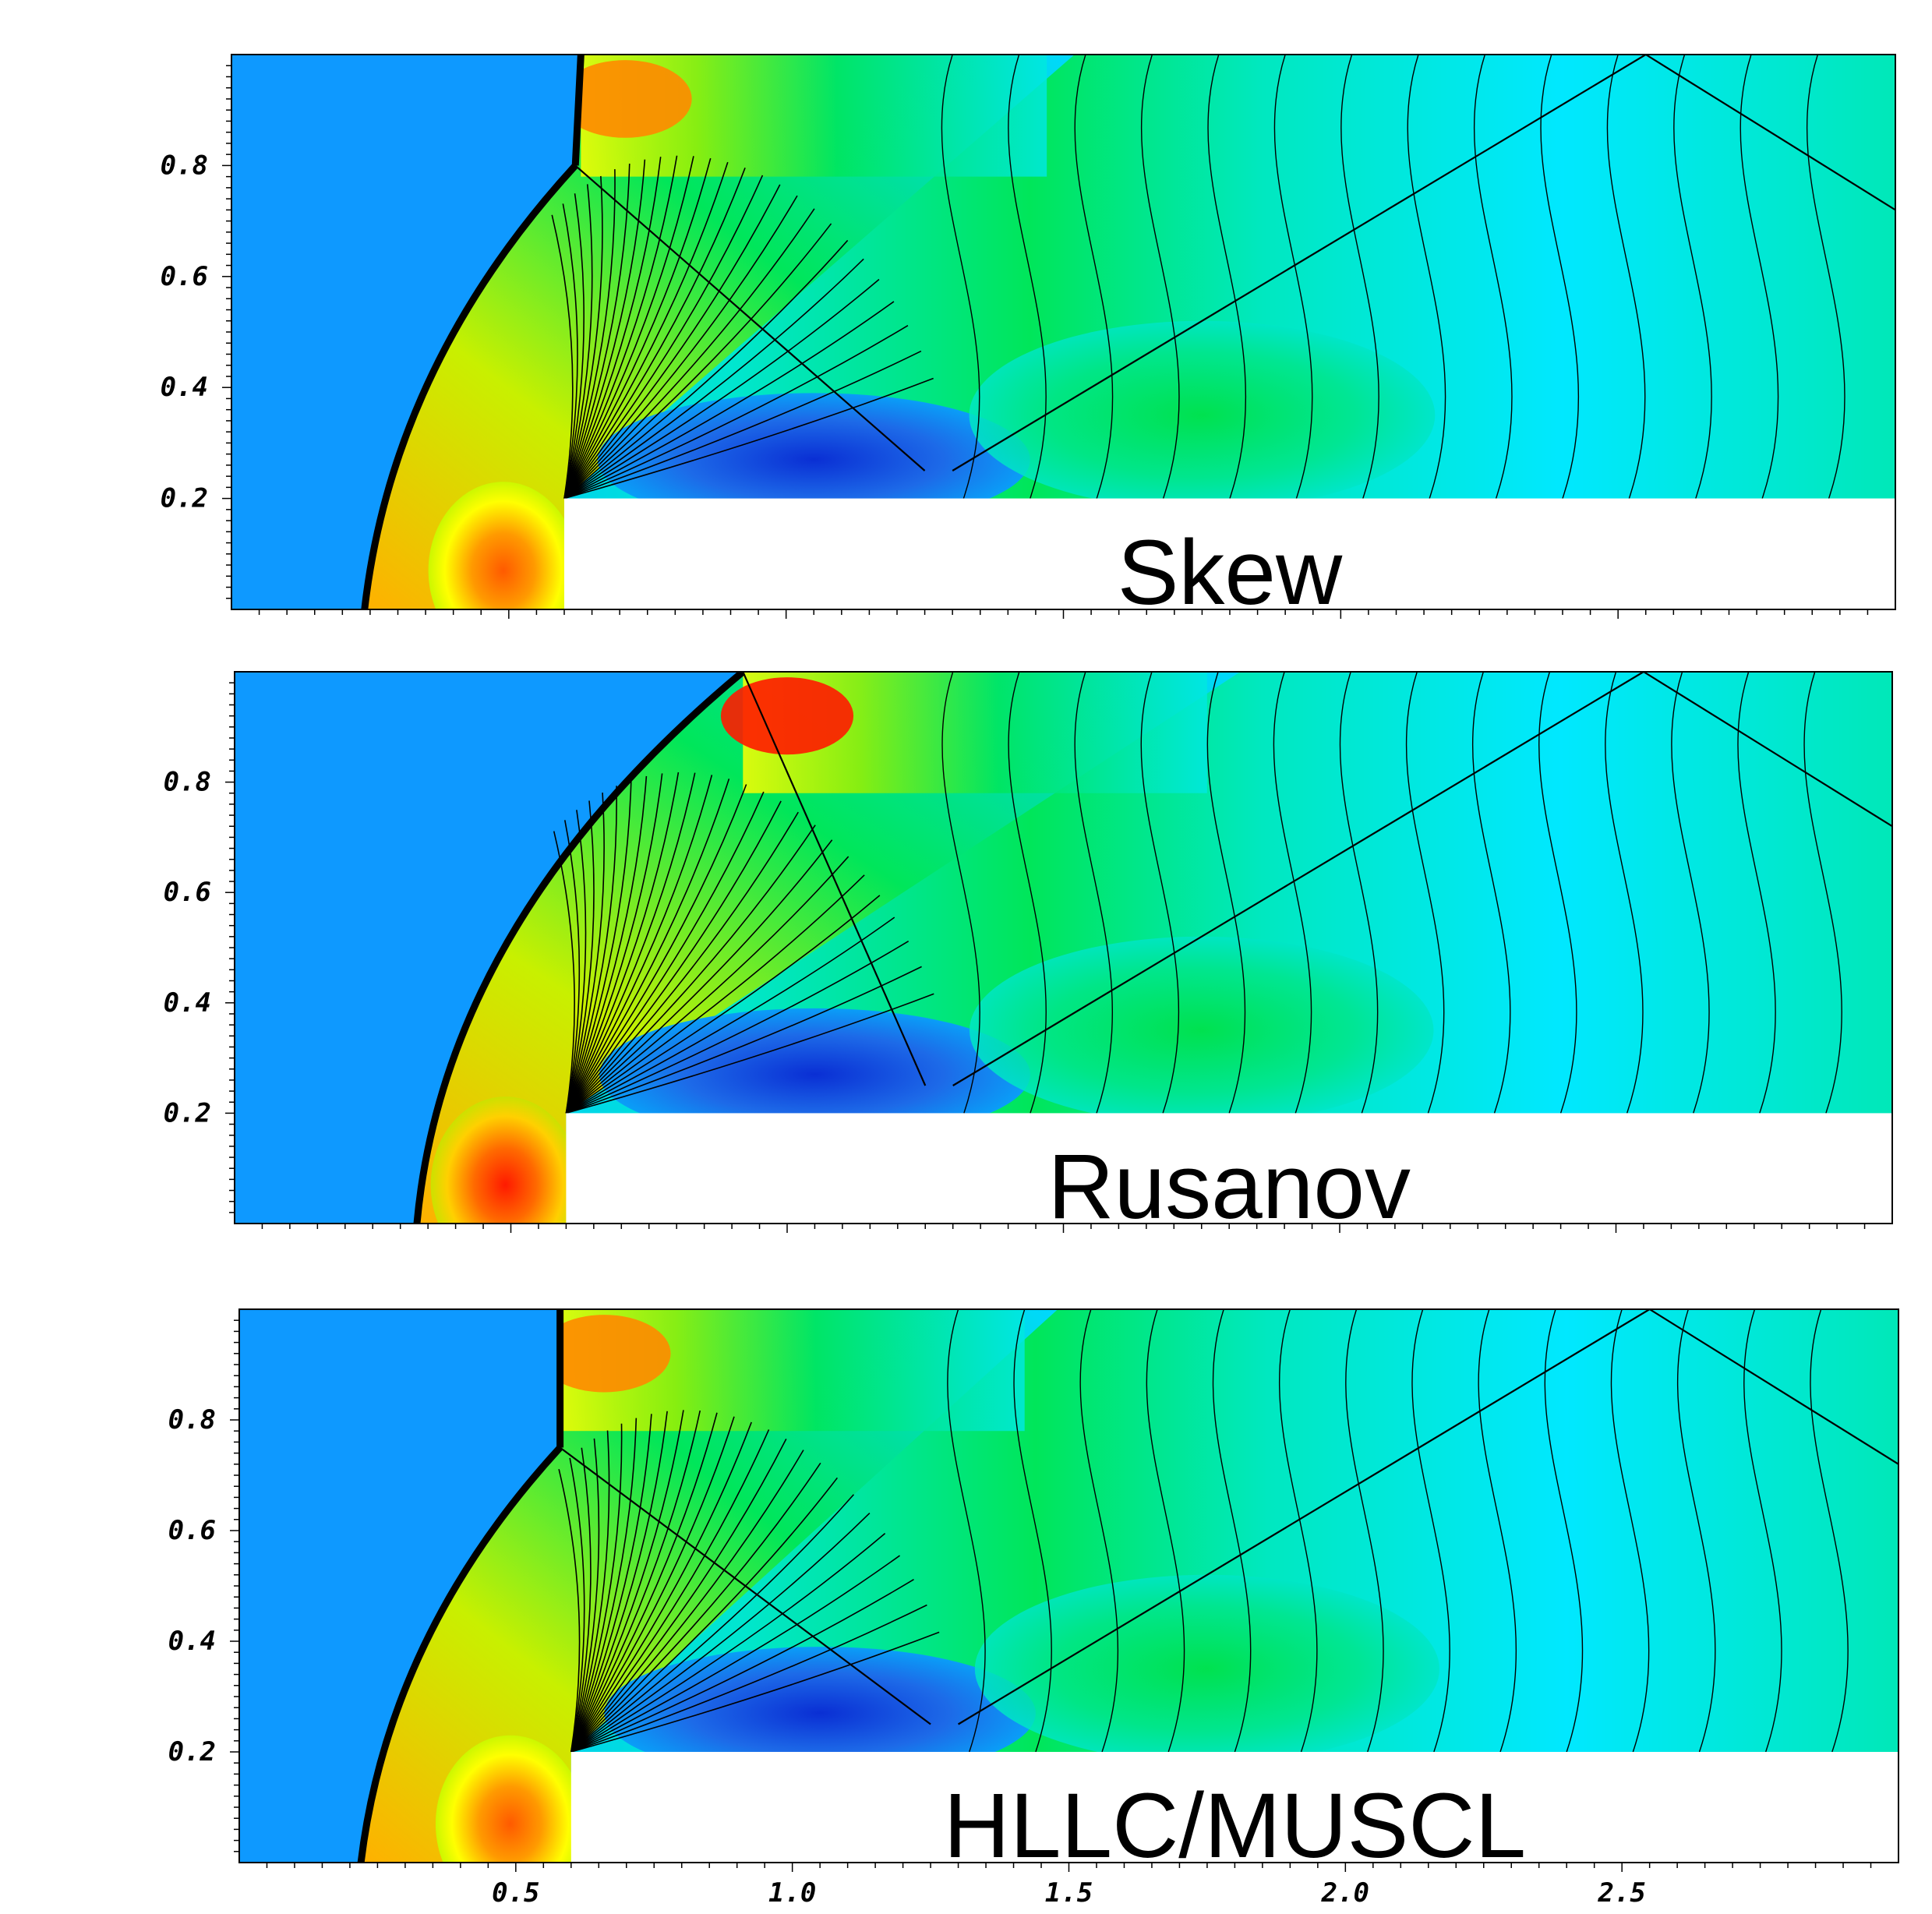 The height and width of the screenshot is (1914, 1932). What do you see at coordinates (1231, 572) in the screenshot?
I see `method-label: Skew` at bounding box center [1231, 572].